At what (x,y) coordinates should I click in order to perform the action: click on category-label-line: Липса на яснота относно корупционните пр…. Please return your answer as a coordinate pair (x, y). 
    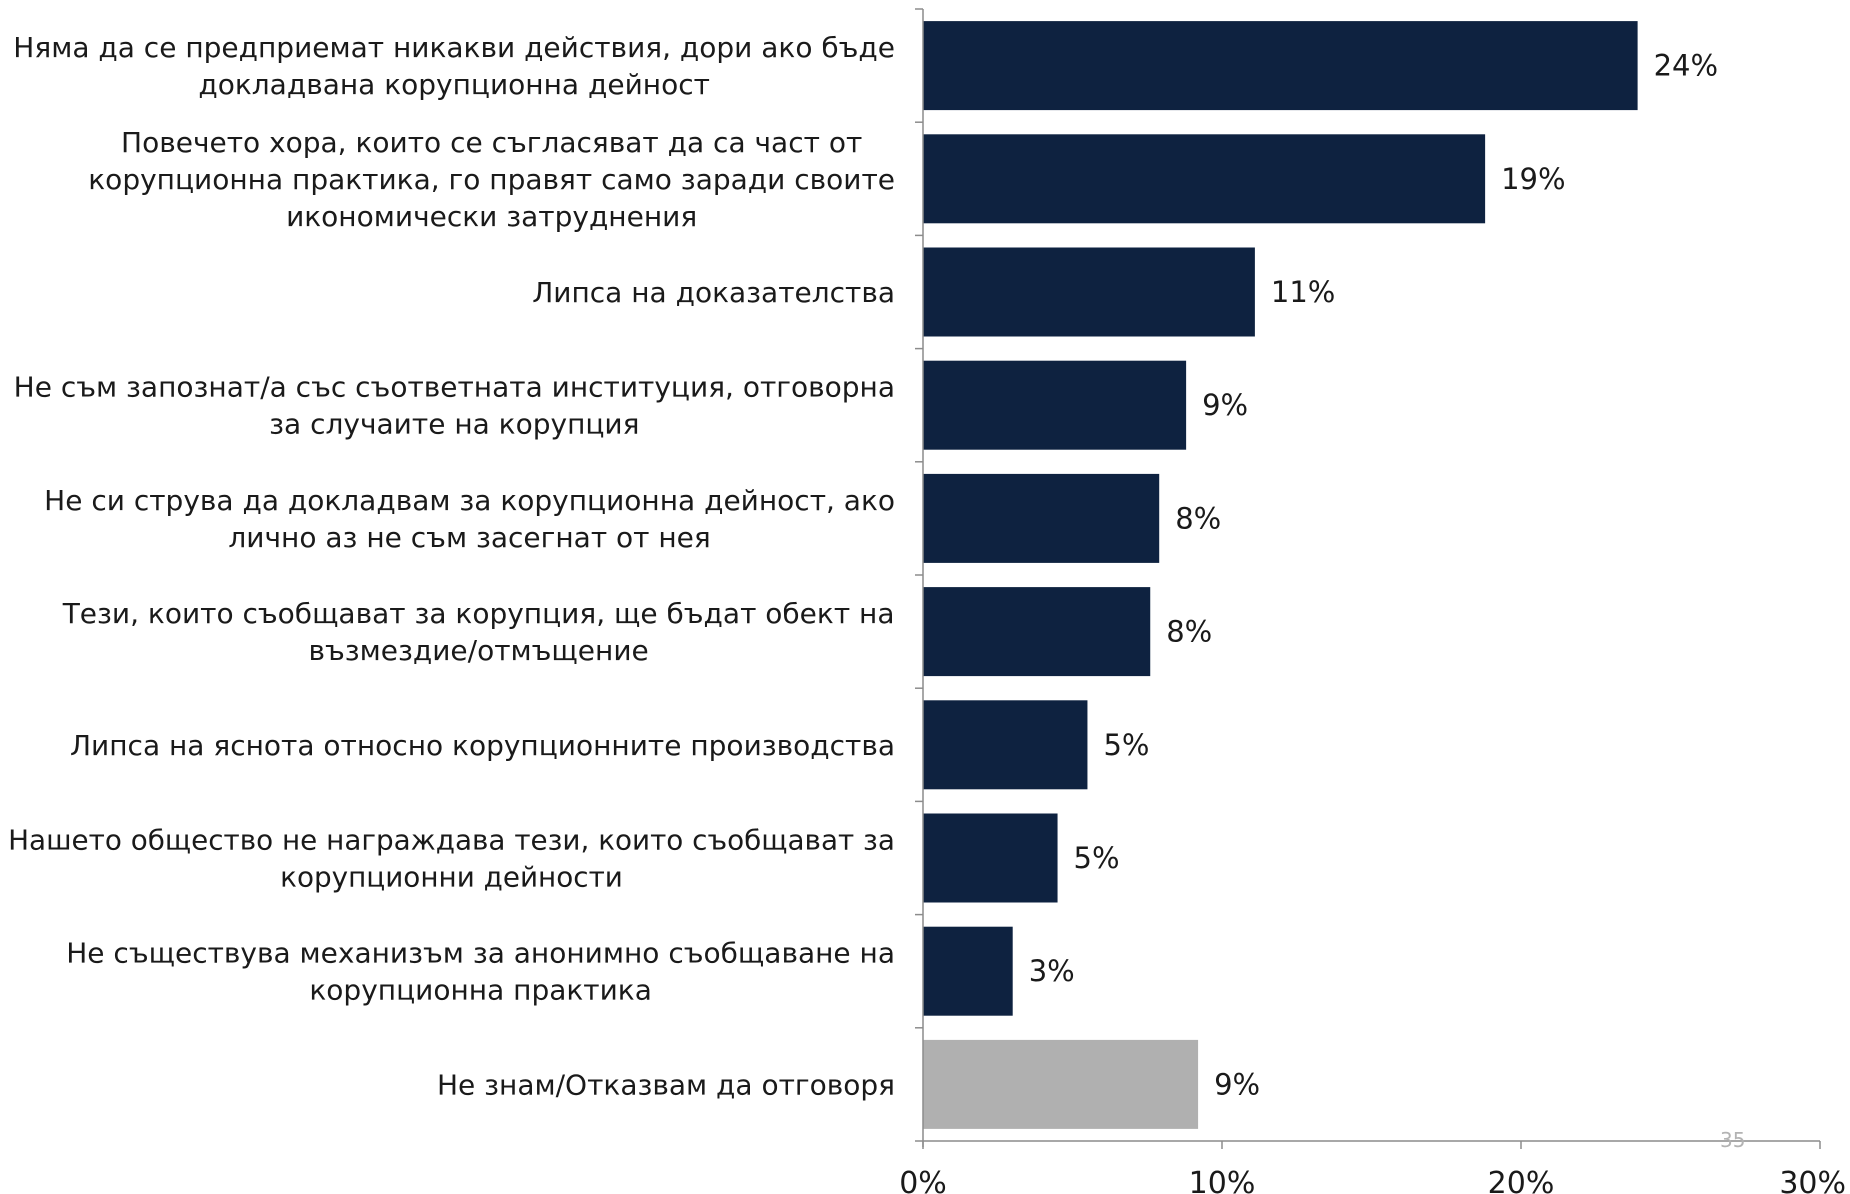
    Looking at the image, I should click on (482, 745).